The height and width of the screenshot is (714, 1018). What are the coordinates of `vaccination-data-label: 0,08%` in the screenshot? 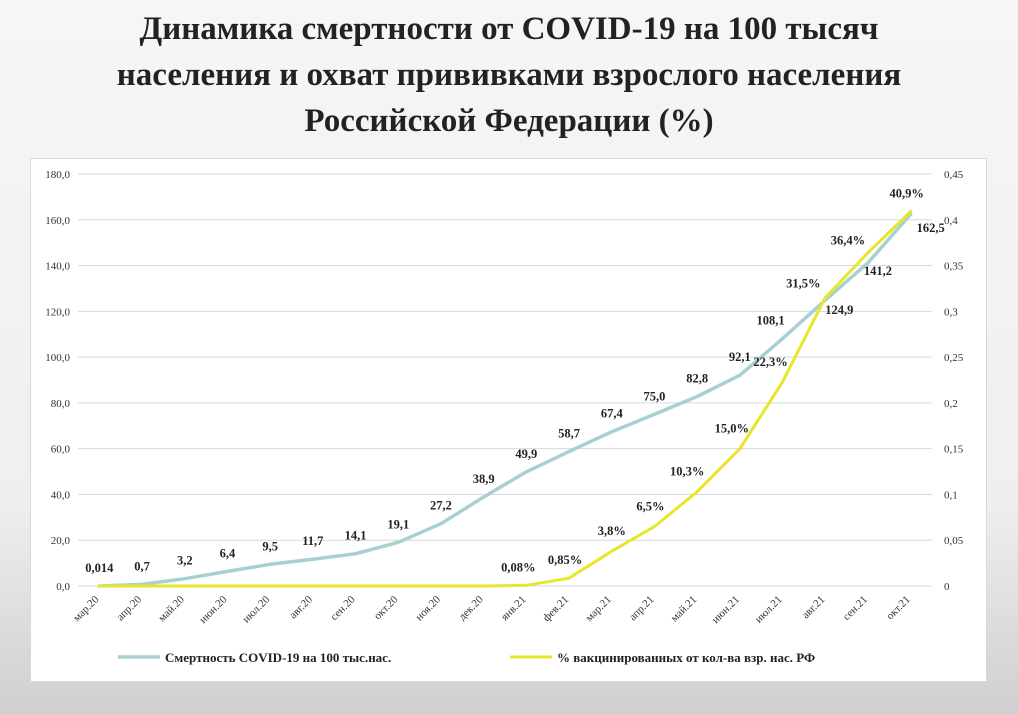 It's located at (518, 567).